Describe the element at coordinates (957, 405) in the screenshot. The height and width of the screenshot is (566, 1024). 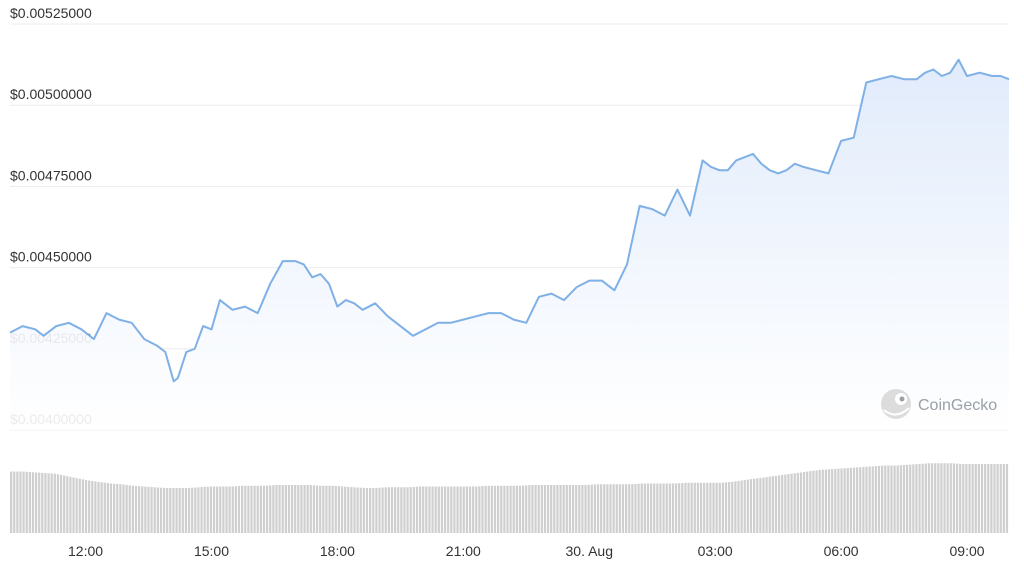
I see `watermark-text: CoinGecko` at that location.